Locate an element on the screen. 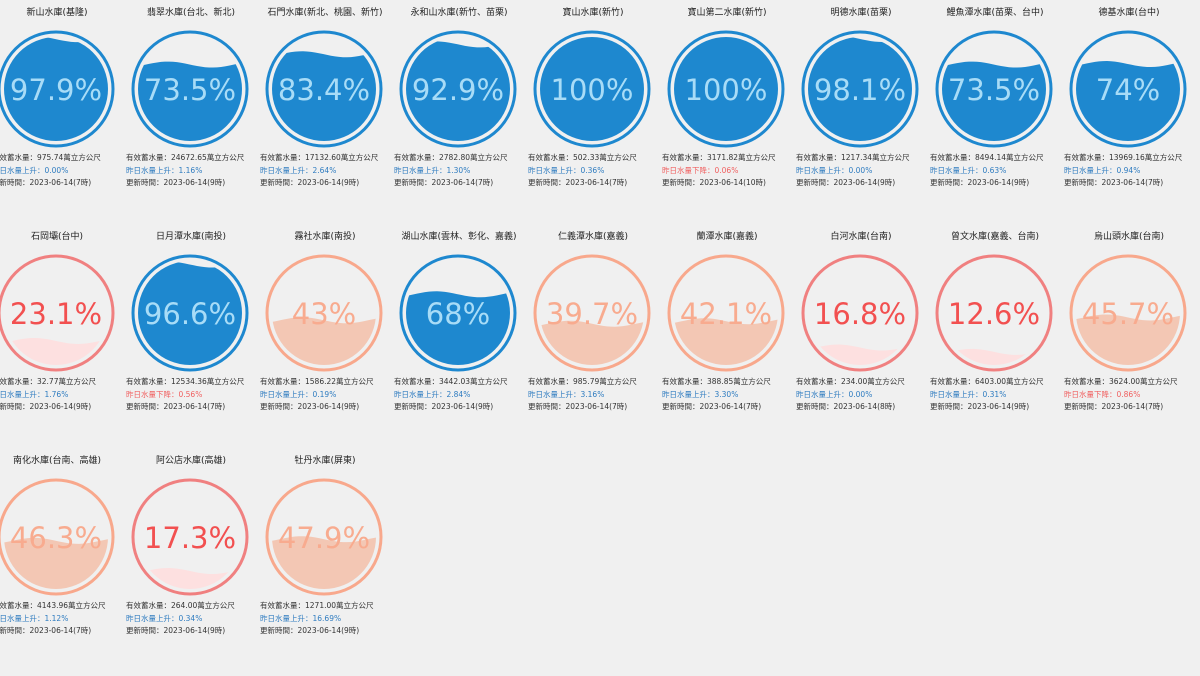  reservoir-name: 曾文水庫(嘉義、台南) is located at coordinates (995, 237).